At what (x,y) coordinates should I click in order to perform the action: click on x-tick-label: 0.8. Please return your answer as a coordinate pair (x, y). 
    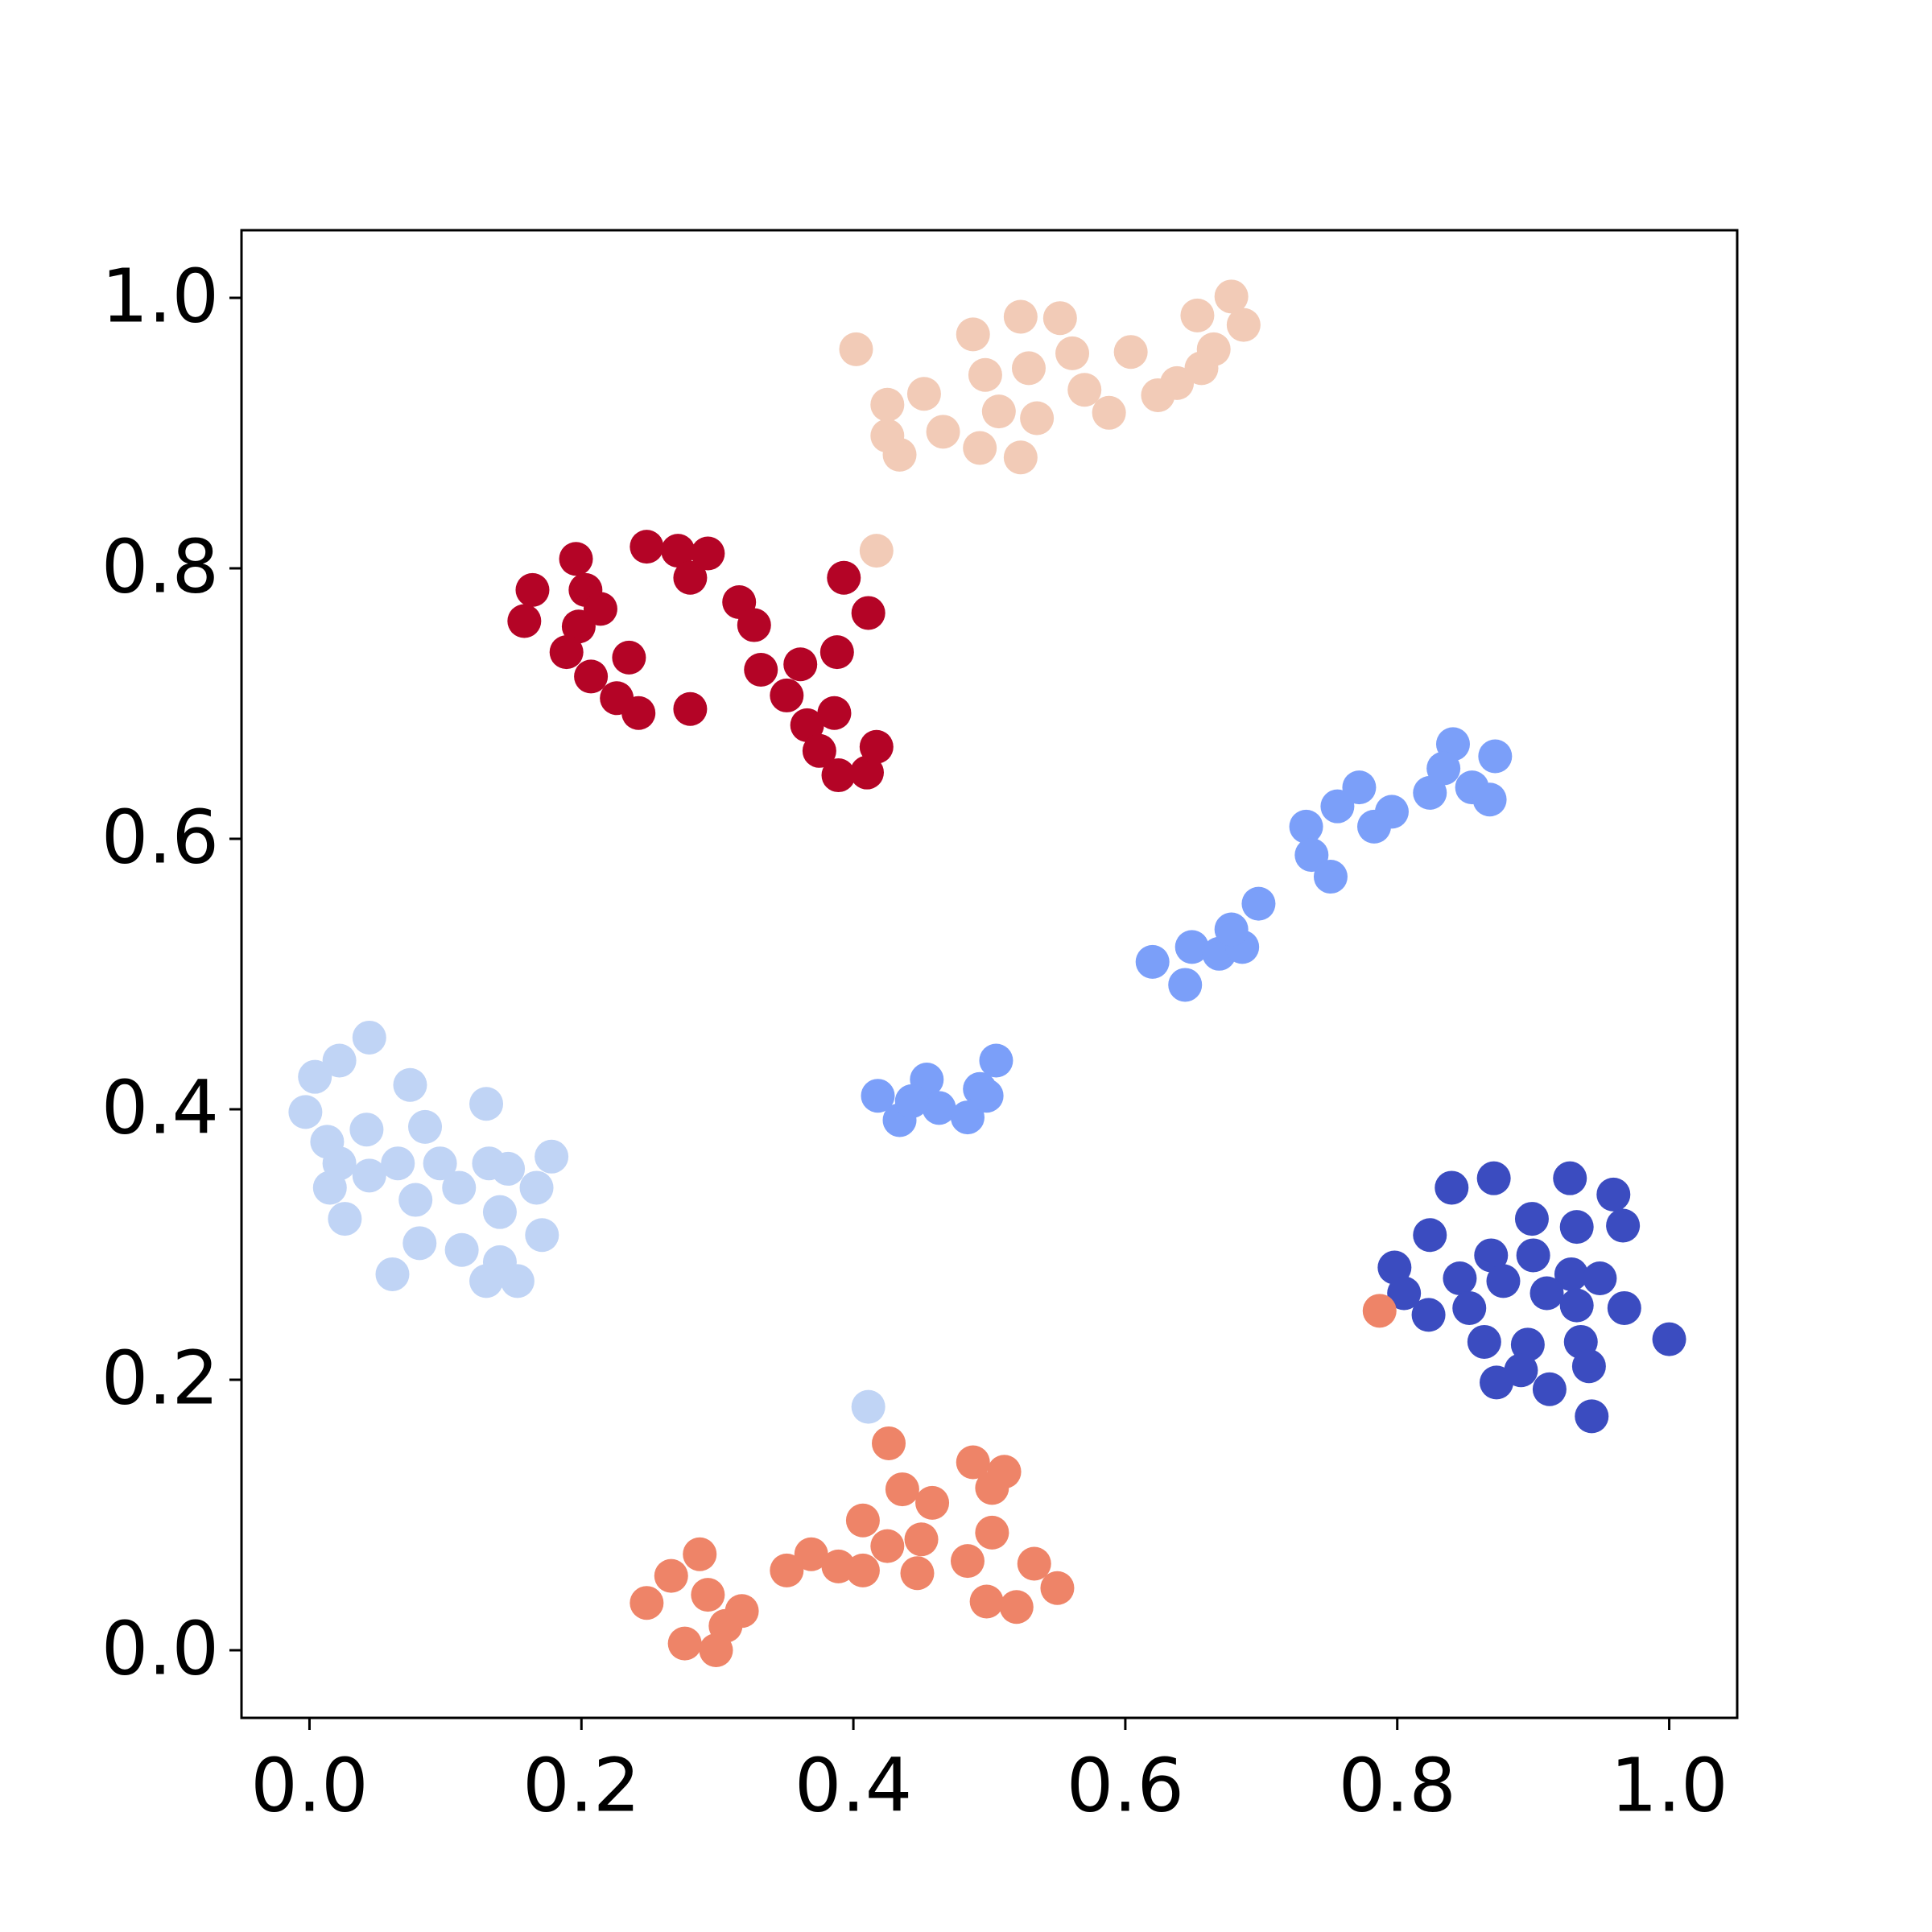
    Looking at the image, I should click on (1397, 1785).